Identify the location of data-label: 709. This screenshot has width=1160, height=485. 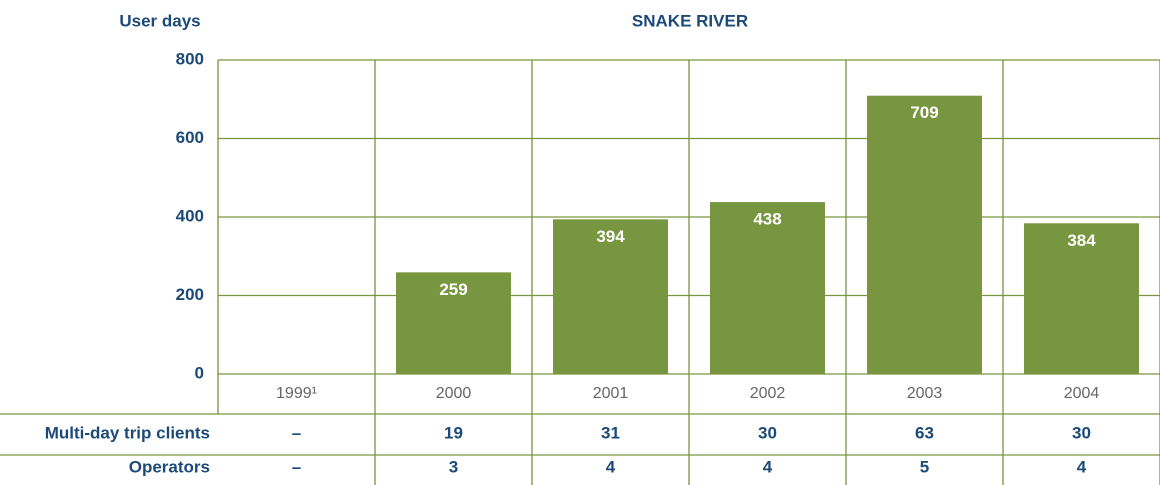
(924, 112).